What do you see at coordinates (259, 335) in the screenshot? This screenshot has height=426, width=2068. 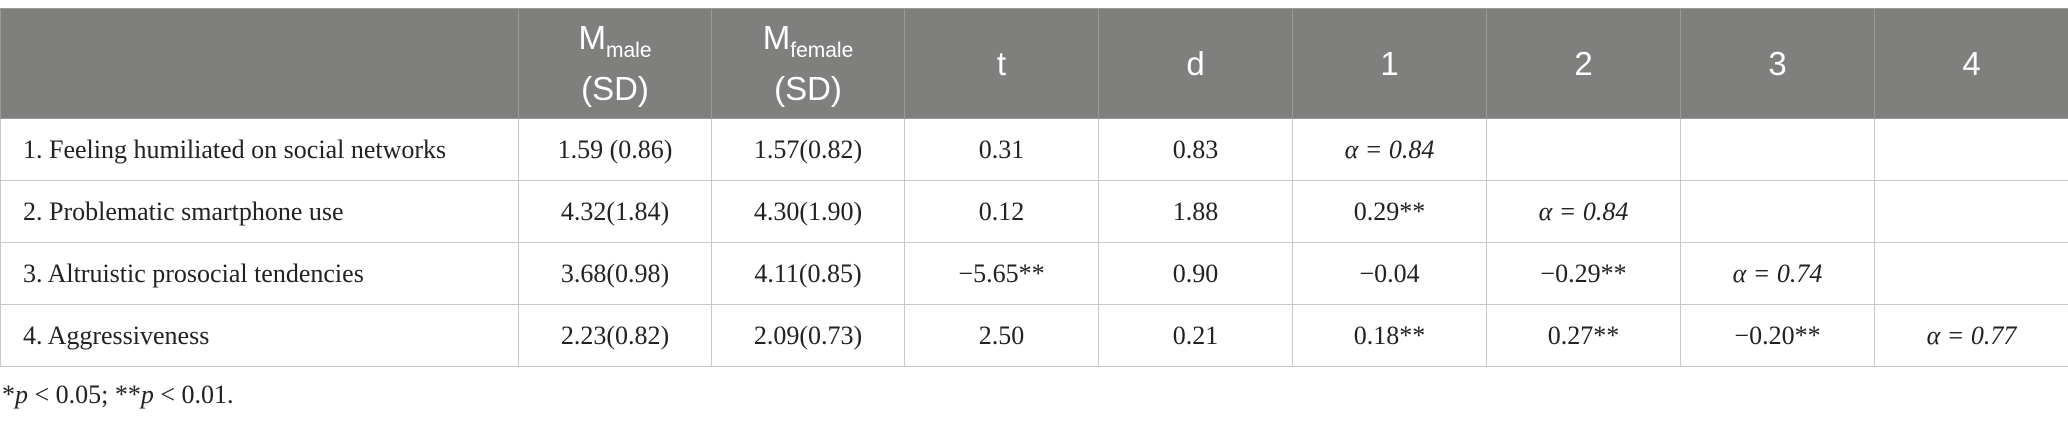 I see `row-label: 4. Aggressiveness` at bounding box center [259, 335].